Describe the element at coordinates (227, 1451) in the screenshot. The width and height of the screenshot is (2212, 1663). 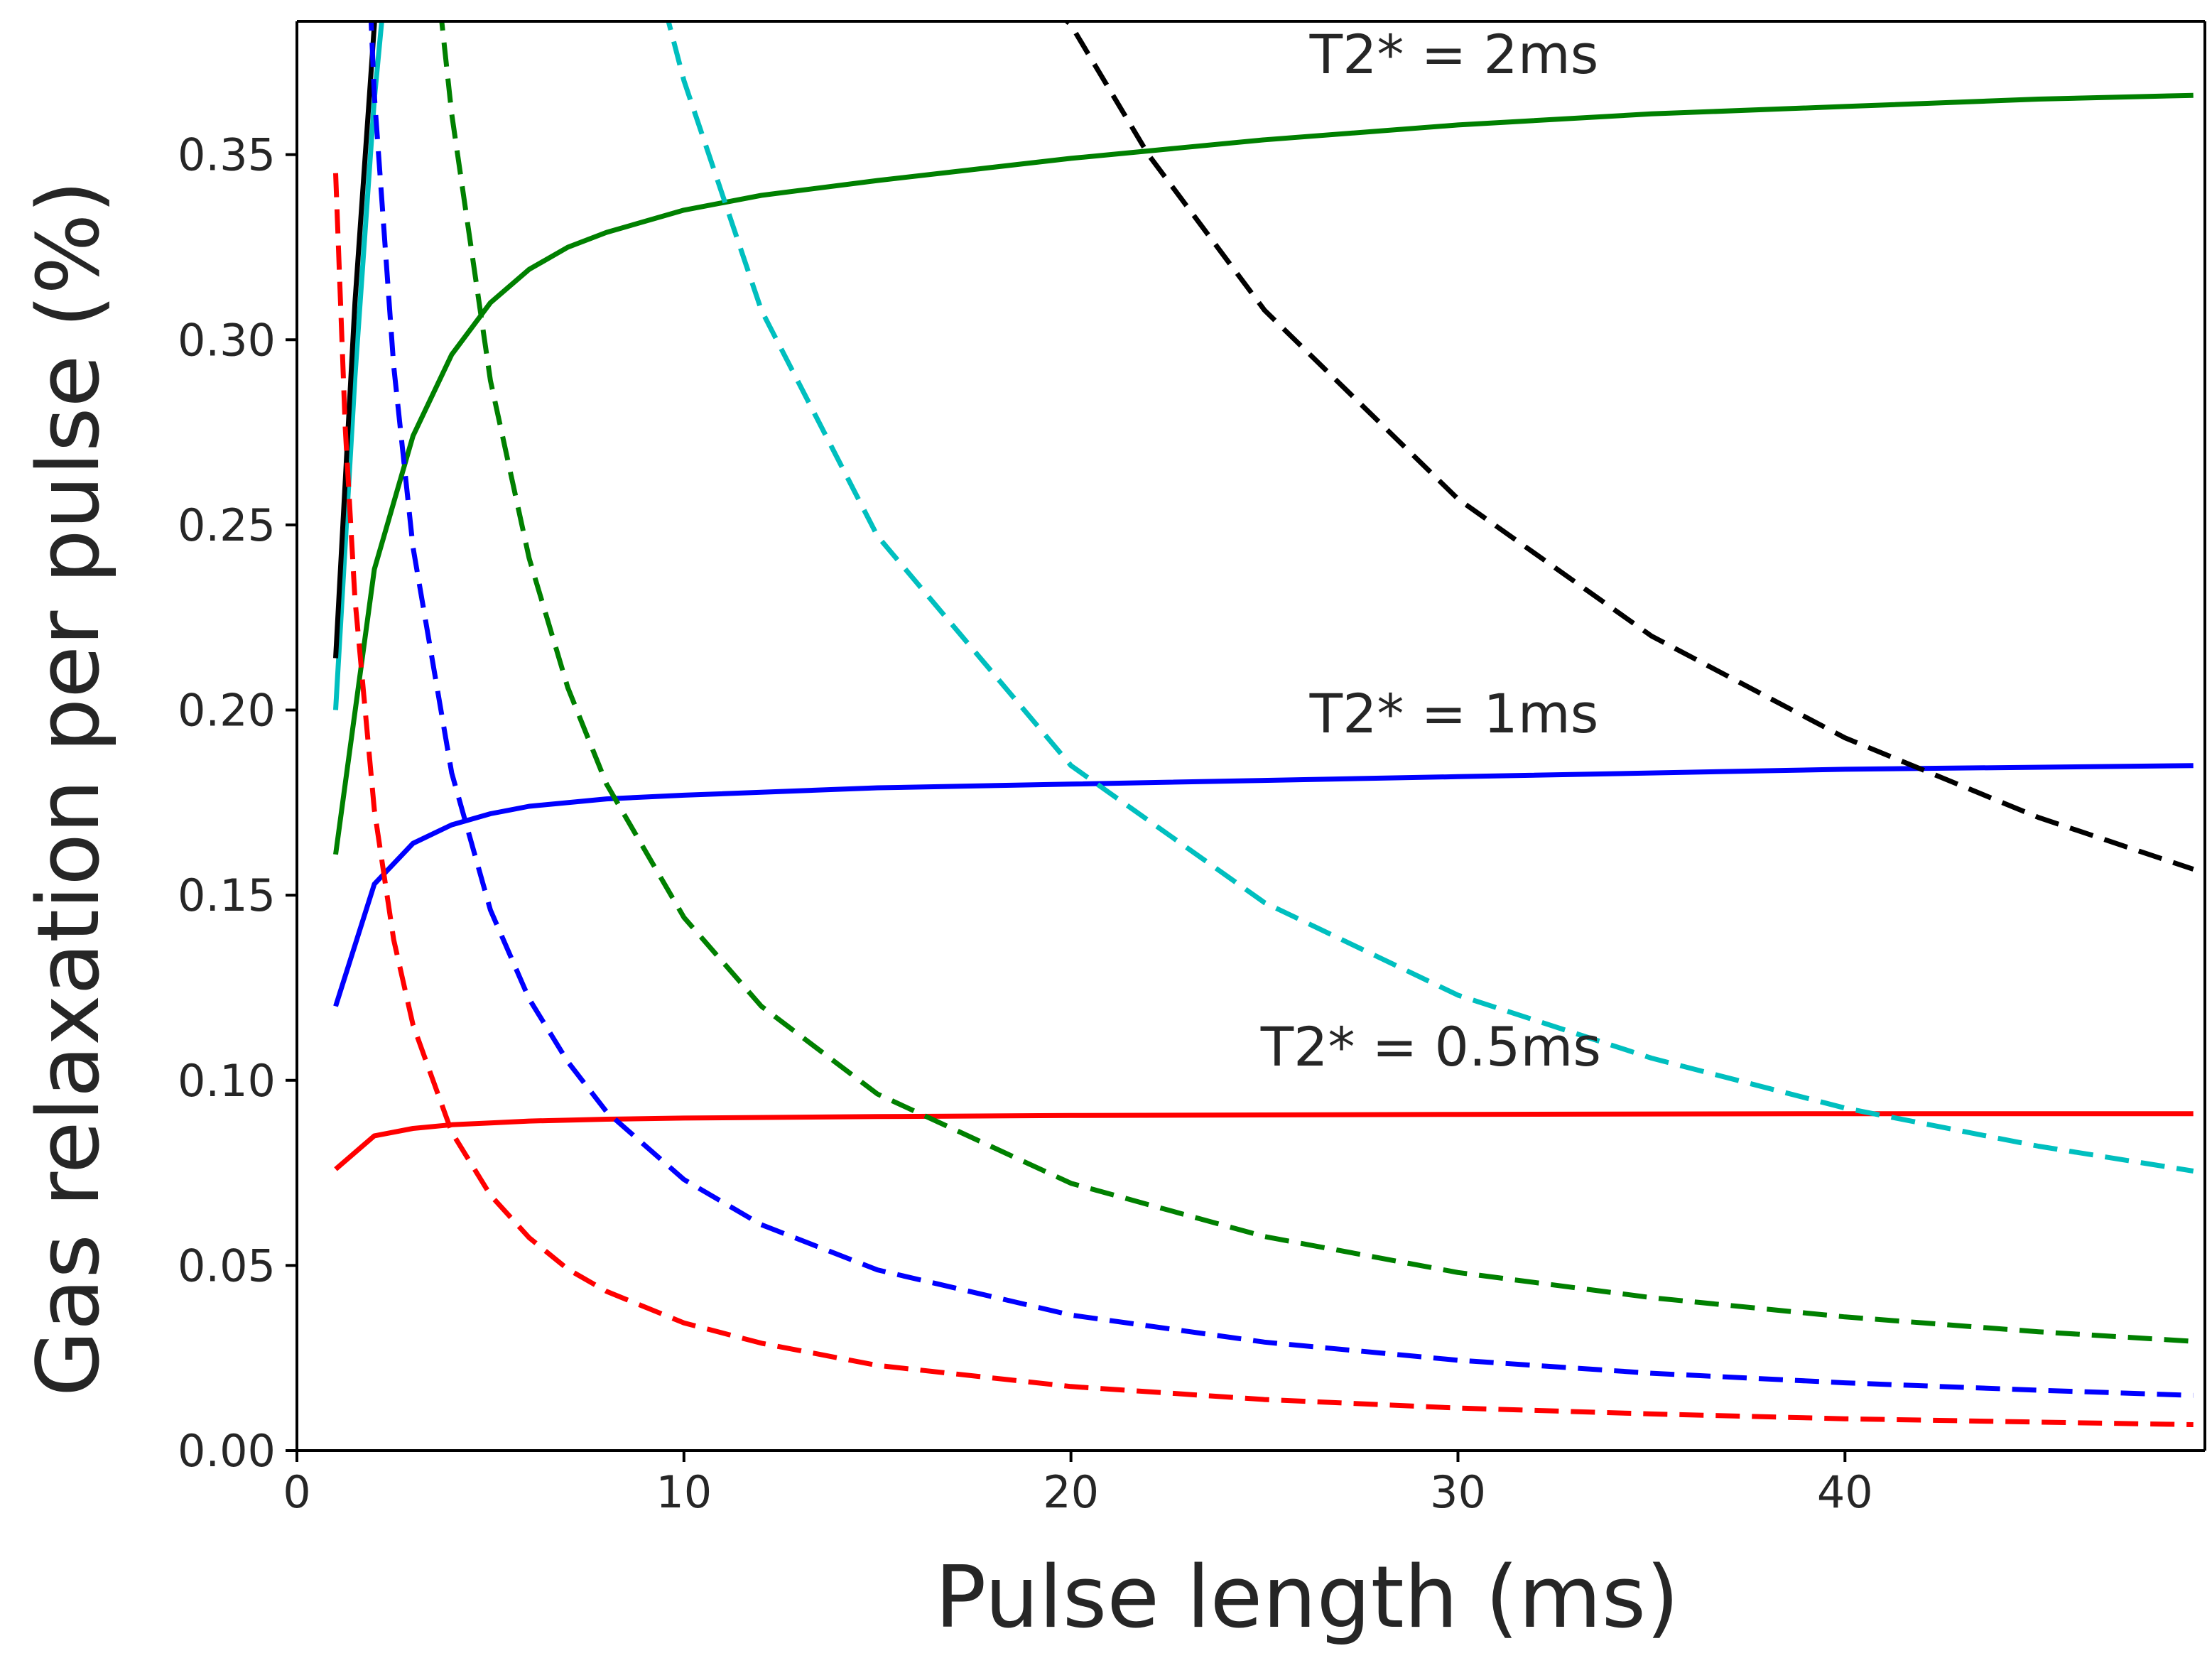
I see `y-tick-label: 0.00` at that location.